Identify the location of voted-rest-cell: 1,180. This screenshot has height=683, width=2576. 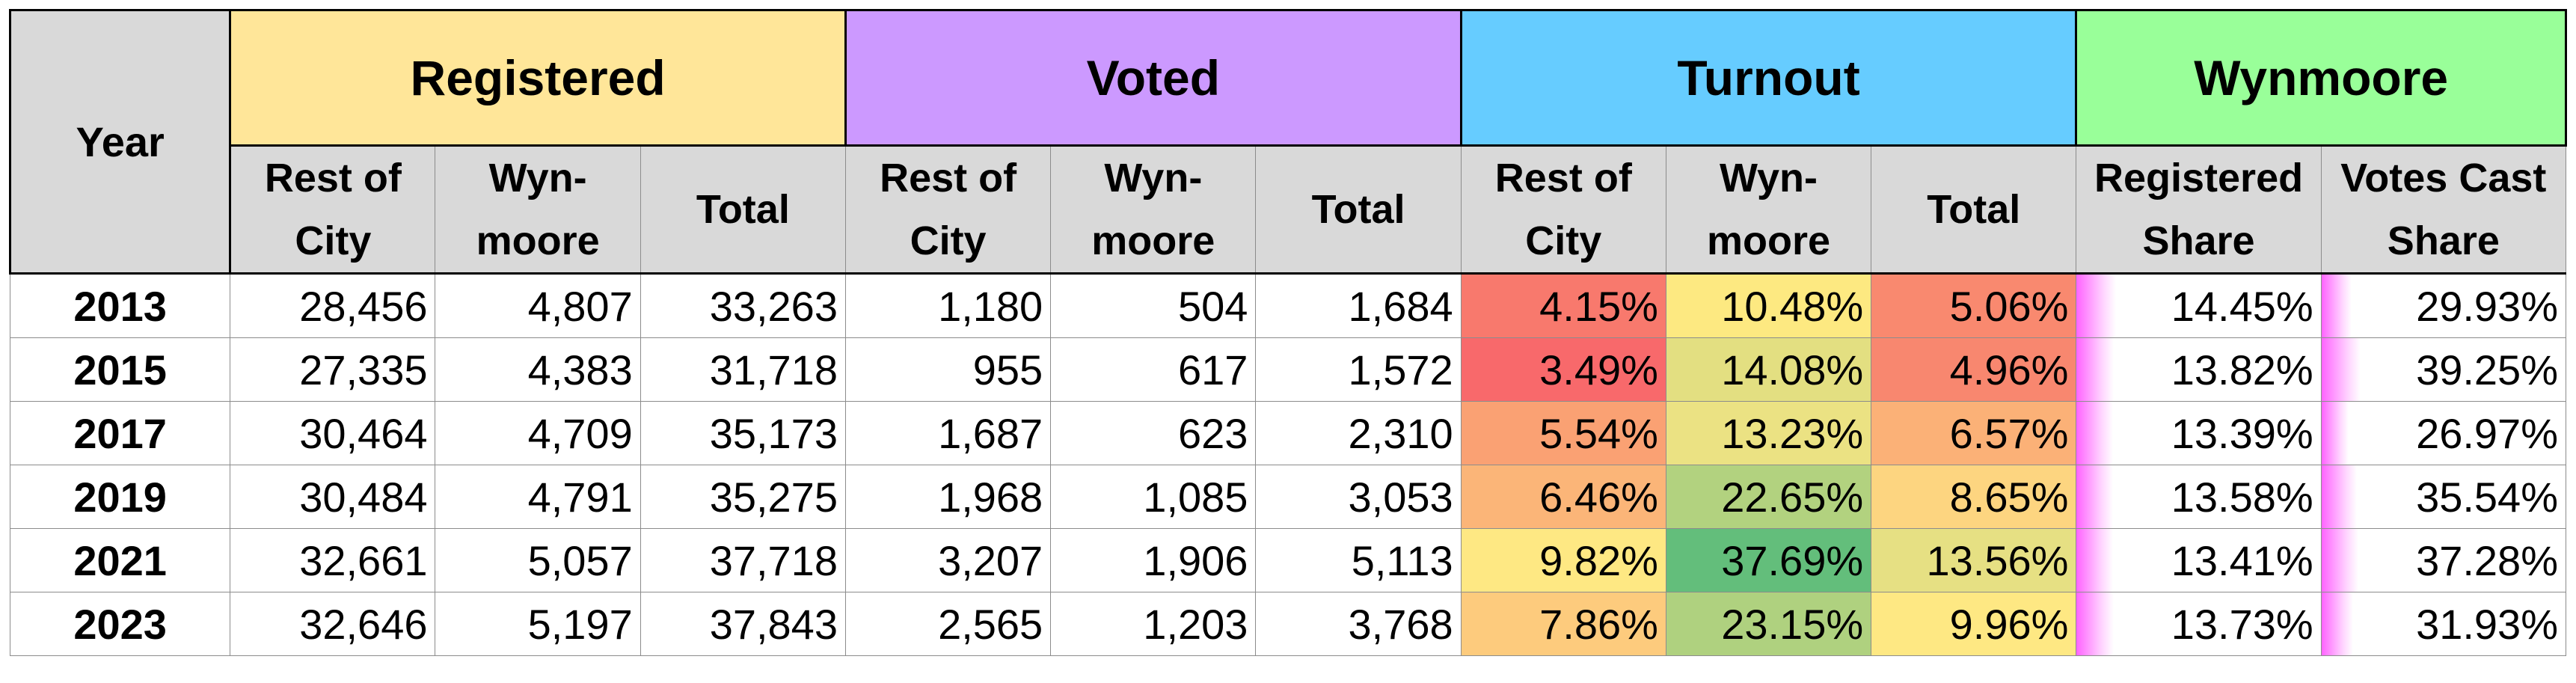
(948, 305).